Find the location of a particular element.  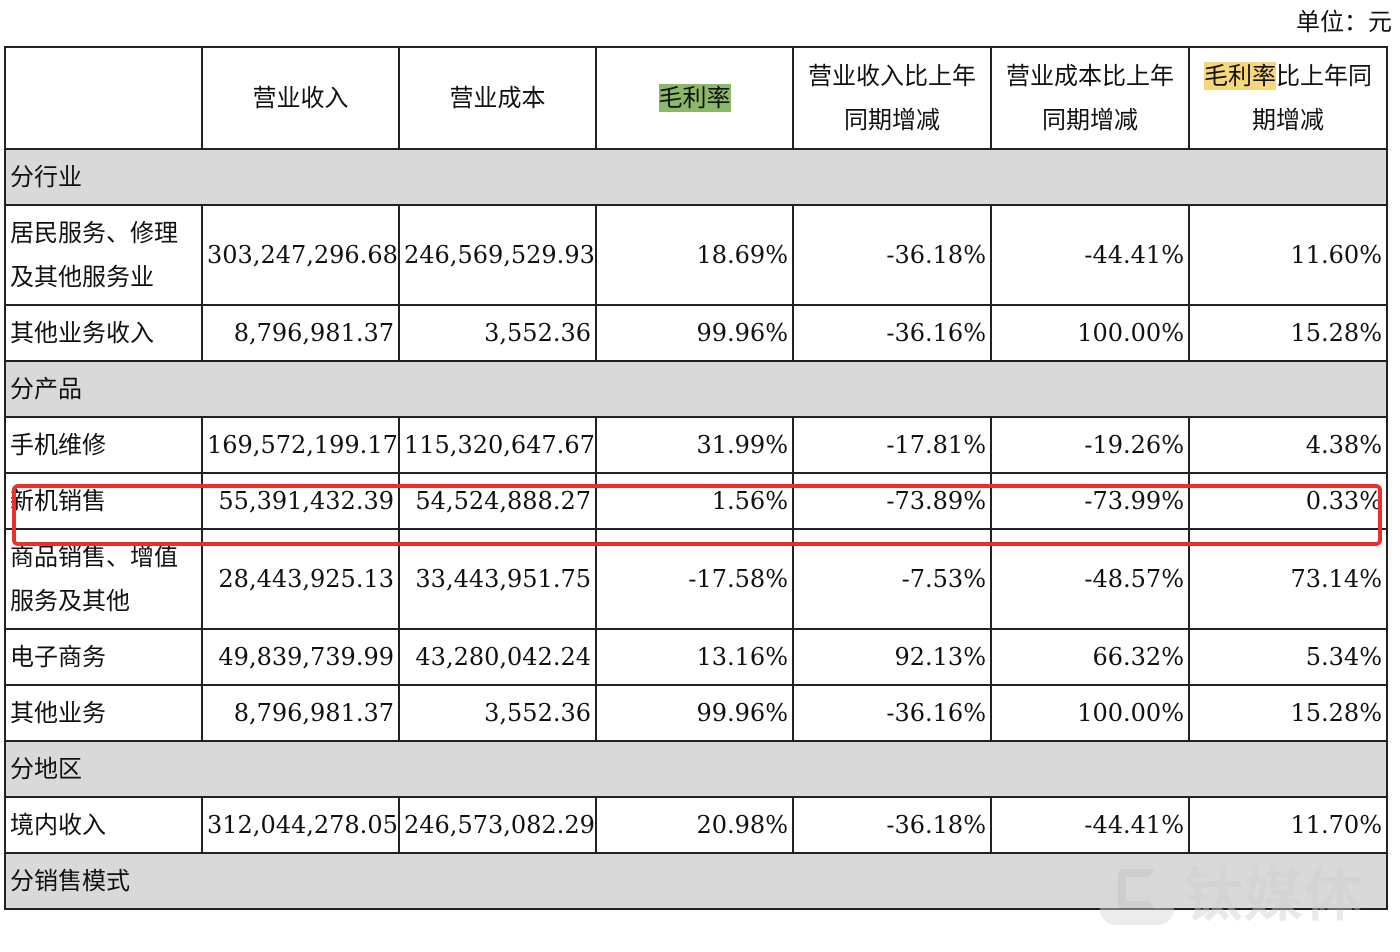

cell-margin: 31.99% is located at coordinates (694, 445).